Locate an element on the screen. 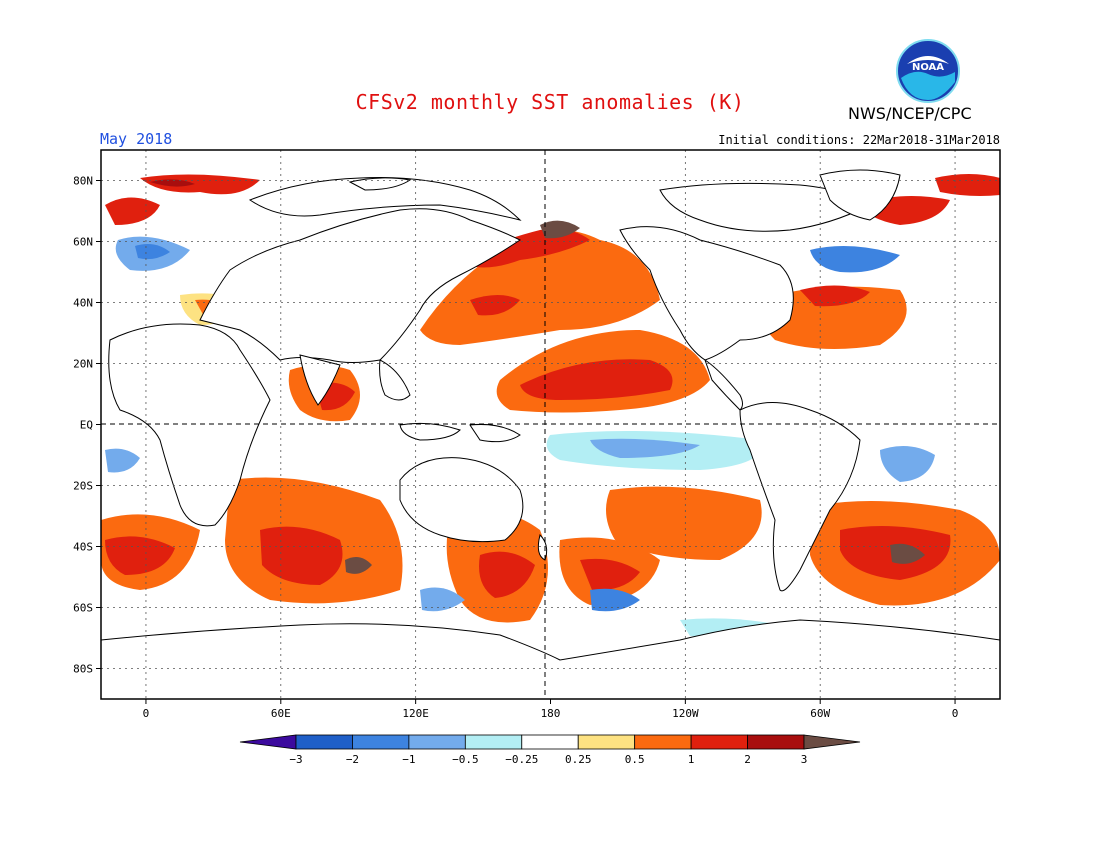 The image size is (1100, 850). colorbar-label: 3 is located at coordinates (804, 759).